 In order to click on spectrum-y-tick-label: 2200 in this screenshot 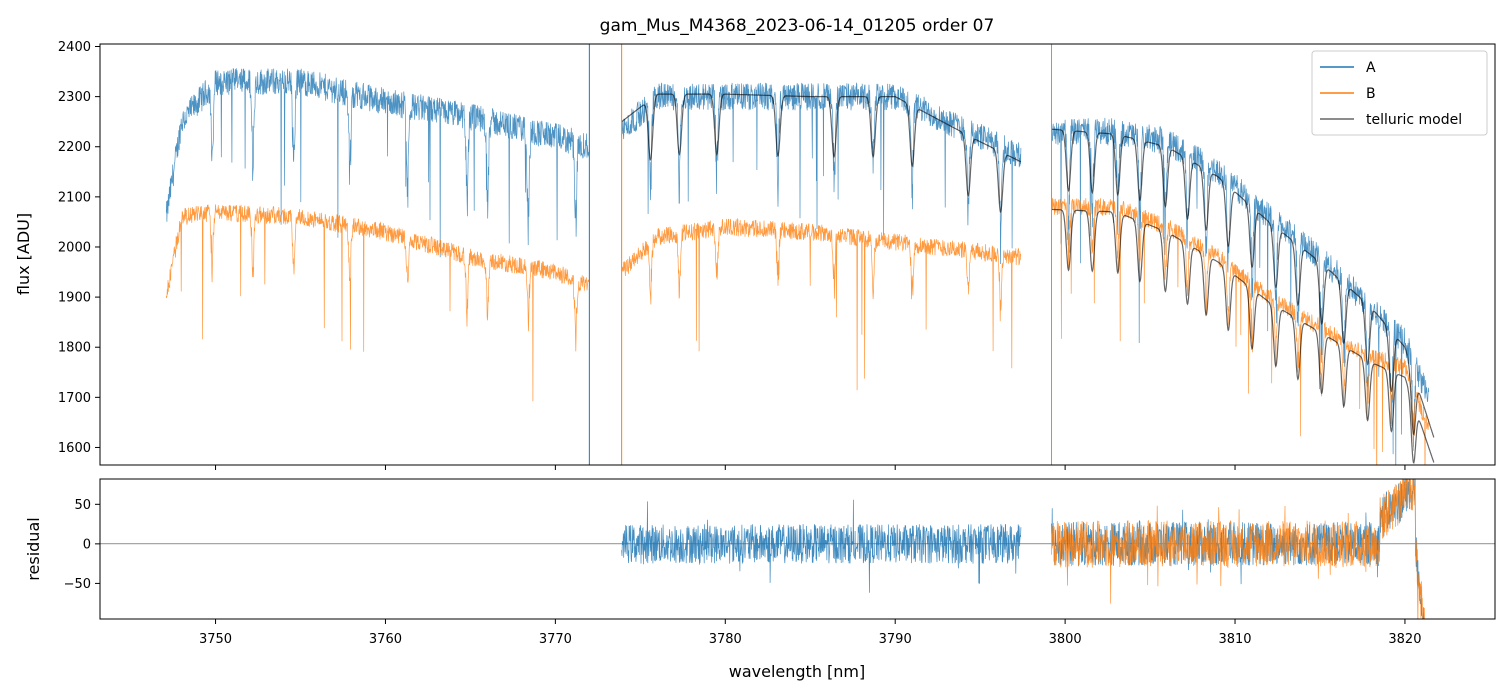, I will do `click(74, 147)`.